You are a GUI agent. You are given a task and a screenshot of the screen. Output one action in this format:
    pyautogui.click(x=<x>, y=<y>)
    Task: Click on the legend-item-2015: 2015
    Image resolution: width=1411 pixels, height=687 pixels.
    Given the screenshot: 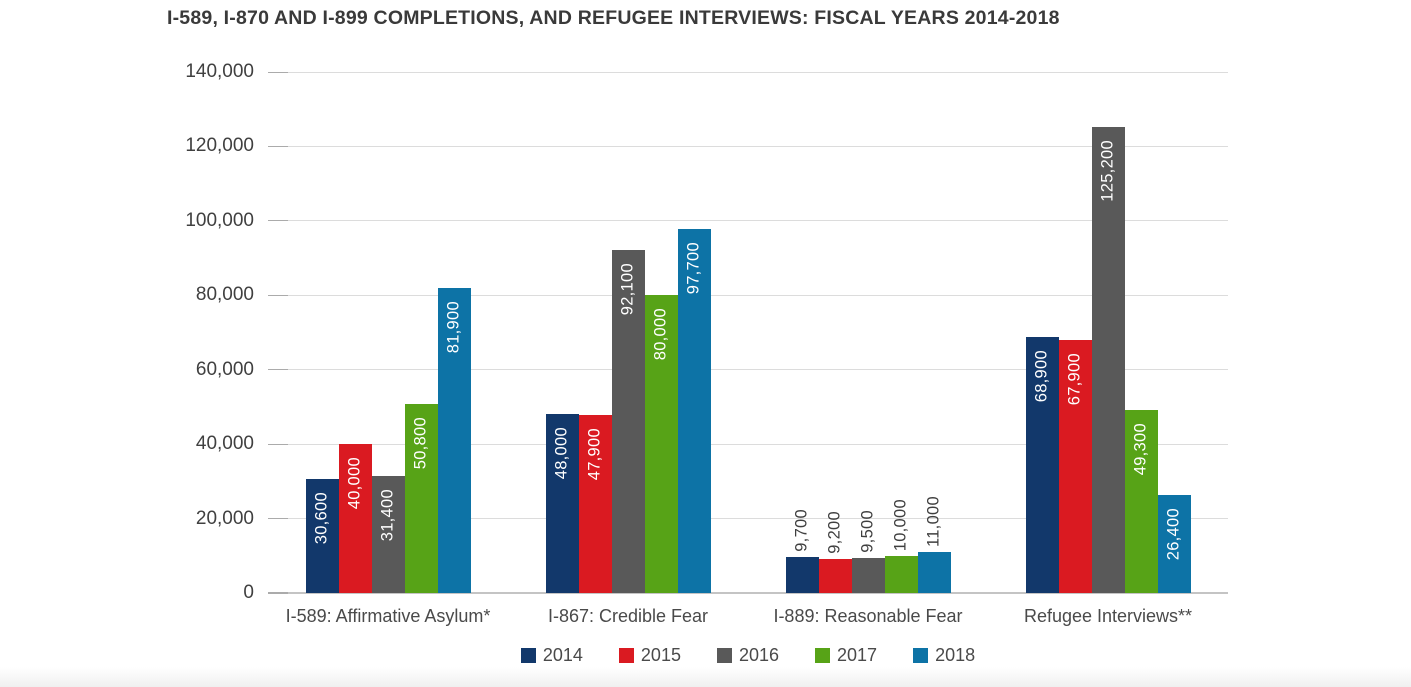 What is the action you would take?
    pyautogui.click(x=649, y=655)
    